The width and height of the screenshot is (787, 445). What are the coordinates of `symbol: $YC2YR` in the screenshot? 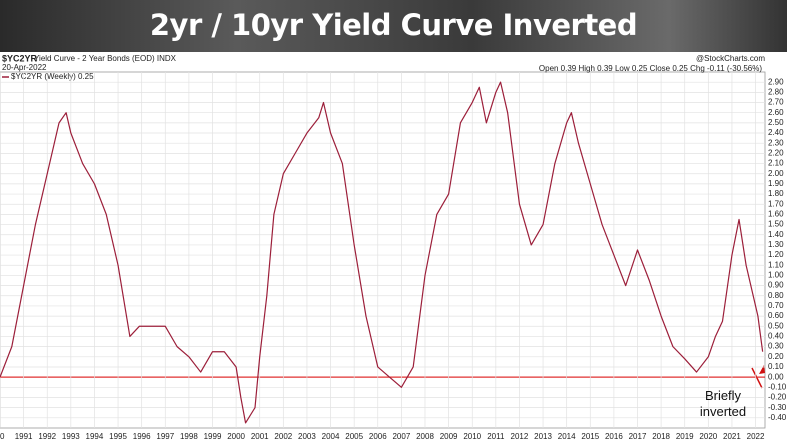 It's located at (20, 58).